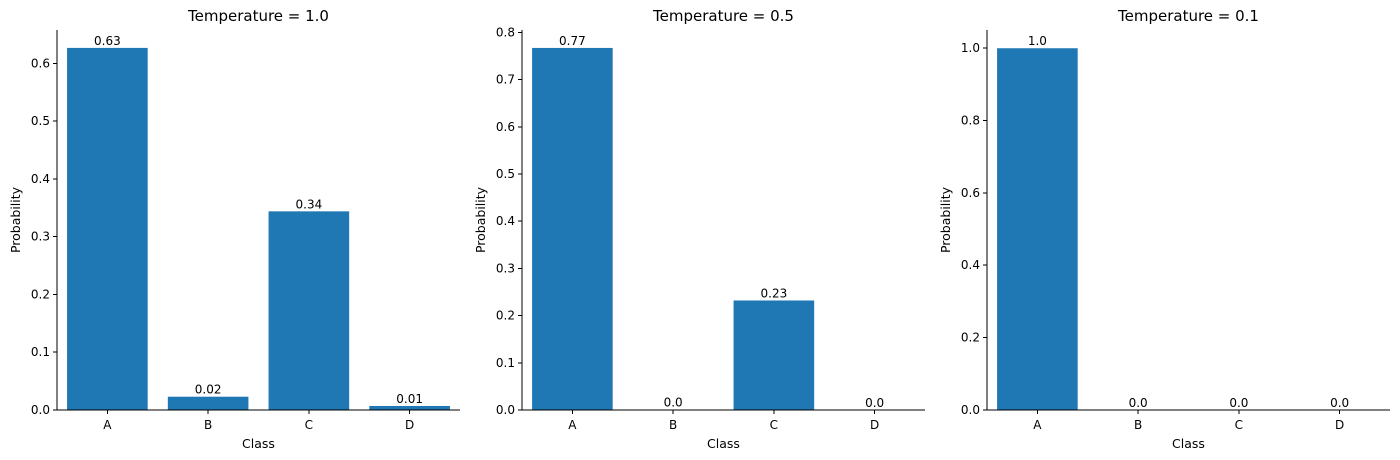 This screenshot has width=1400, height=460. What do you see at coordinates (208, 403) in the screenshot?
I see `bar-b` at bounding box center [208, 403].